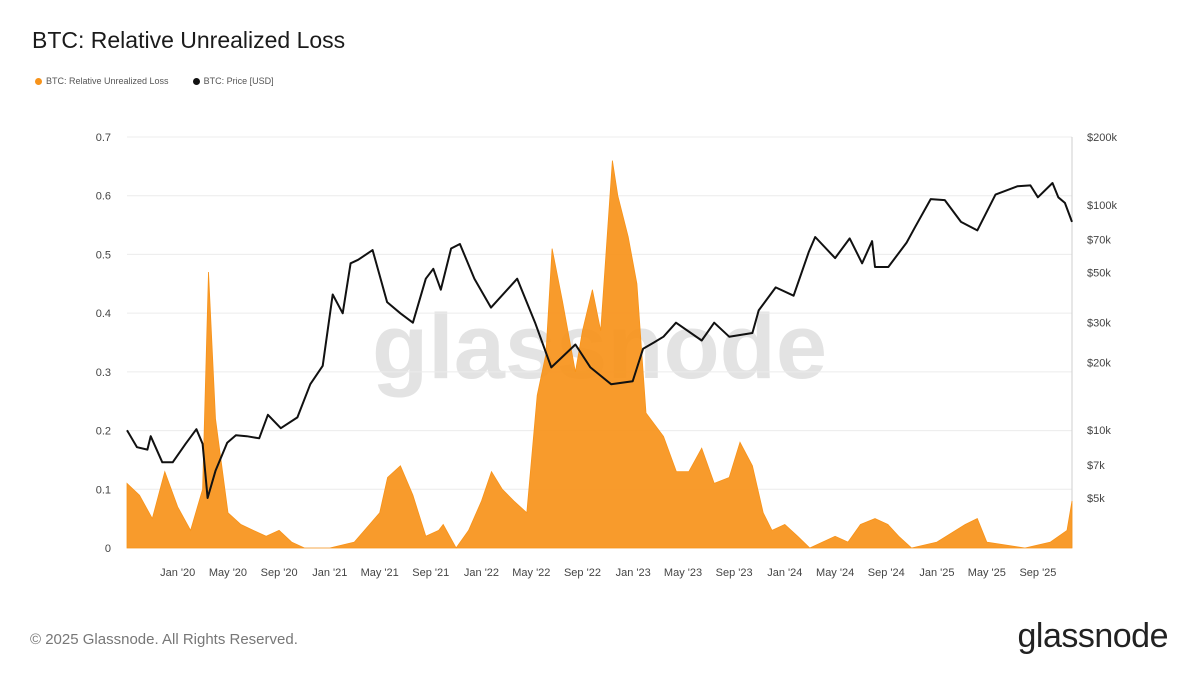  What do you see at coordinates (1099, 241) in the screenshot?
I see `y-right-tick-label: $70k` at bounding box center [1099, 241].